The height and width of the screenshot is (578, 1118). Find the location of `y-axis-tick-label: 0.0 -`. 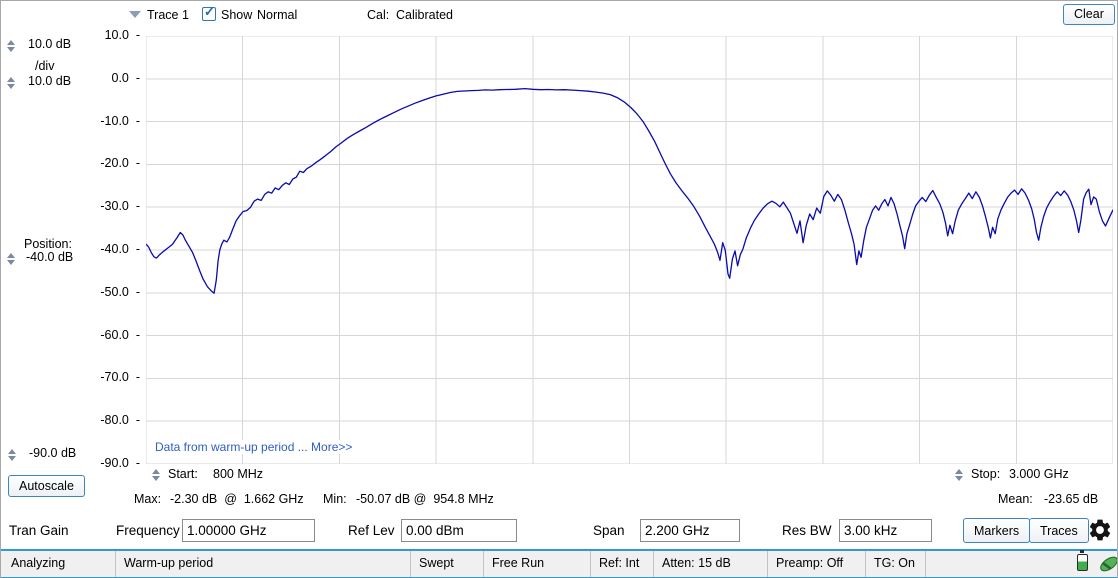

y-axis-tick-label: 0.0 - is located at coordinates (126, 77).